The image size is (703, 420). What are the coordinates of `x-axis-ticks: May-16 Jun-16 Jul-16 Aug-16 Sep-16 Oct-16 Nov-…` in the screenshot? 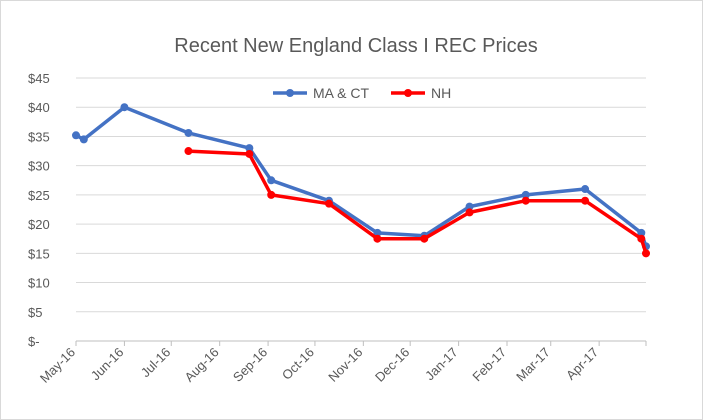 It's located at (342, 363).